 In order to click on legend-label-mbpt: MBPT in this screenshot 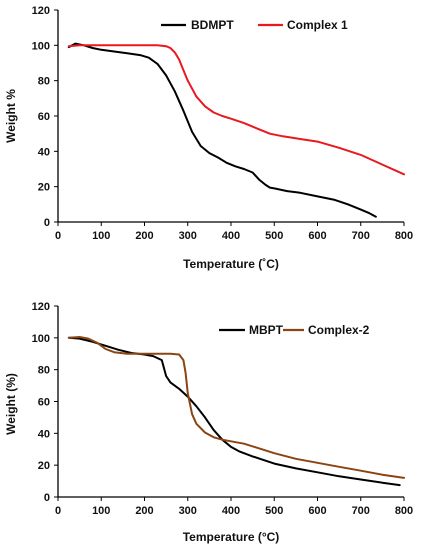, I will do `click(266, 330)`.